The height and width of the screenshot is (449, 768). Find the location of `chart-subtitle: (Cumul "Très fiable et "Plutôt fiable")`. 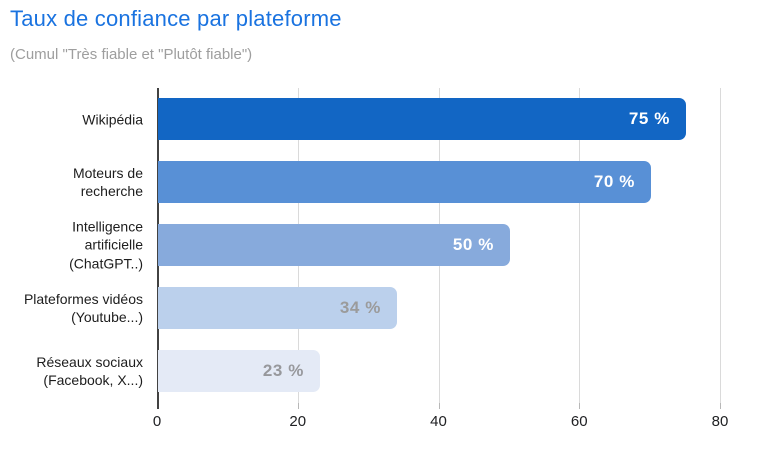

chart-subtitle: (Cumul "Très fiable et "Plutôt fiable") is located at coordinates (131, 54).